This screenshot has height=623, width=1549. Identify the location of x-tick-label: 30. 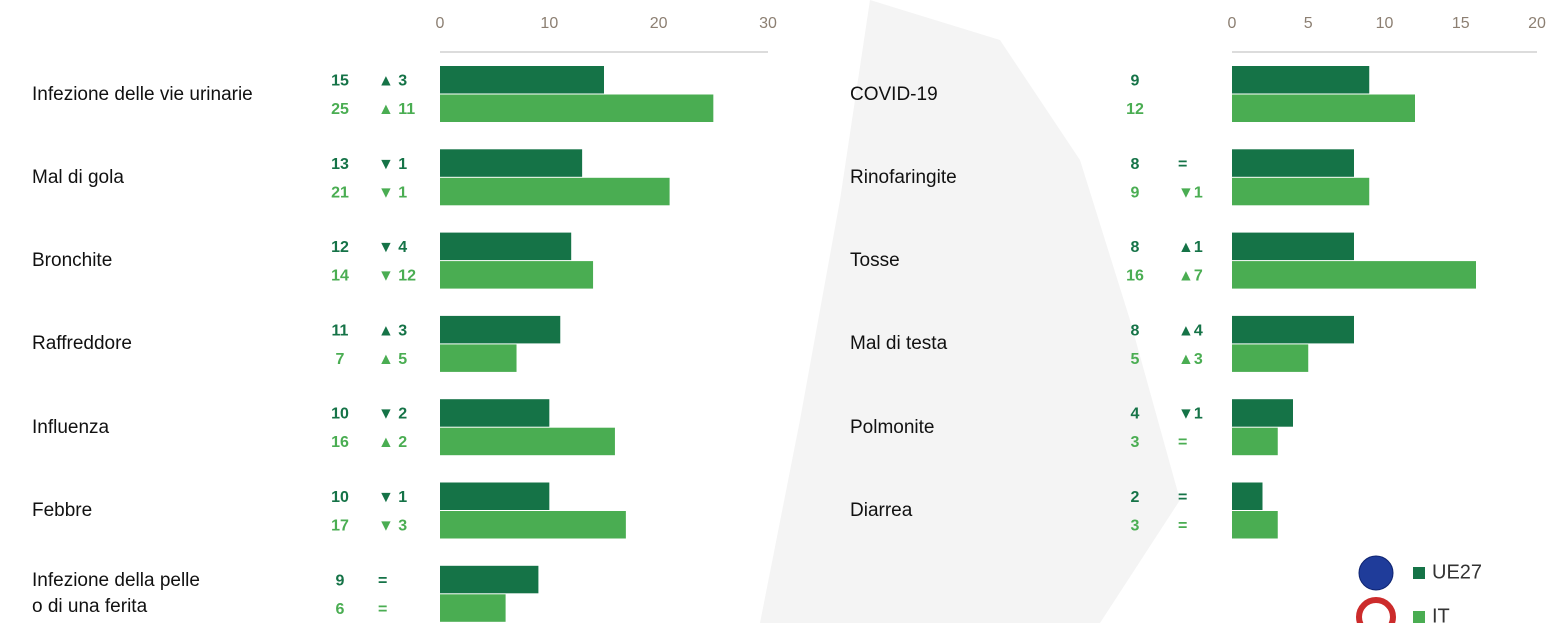
(768, 23).